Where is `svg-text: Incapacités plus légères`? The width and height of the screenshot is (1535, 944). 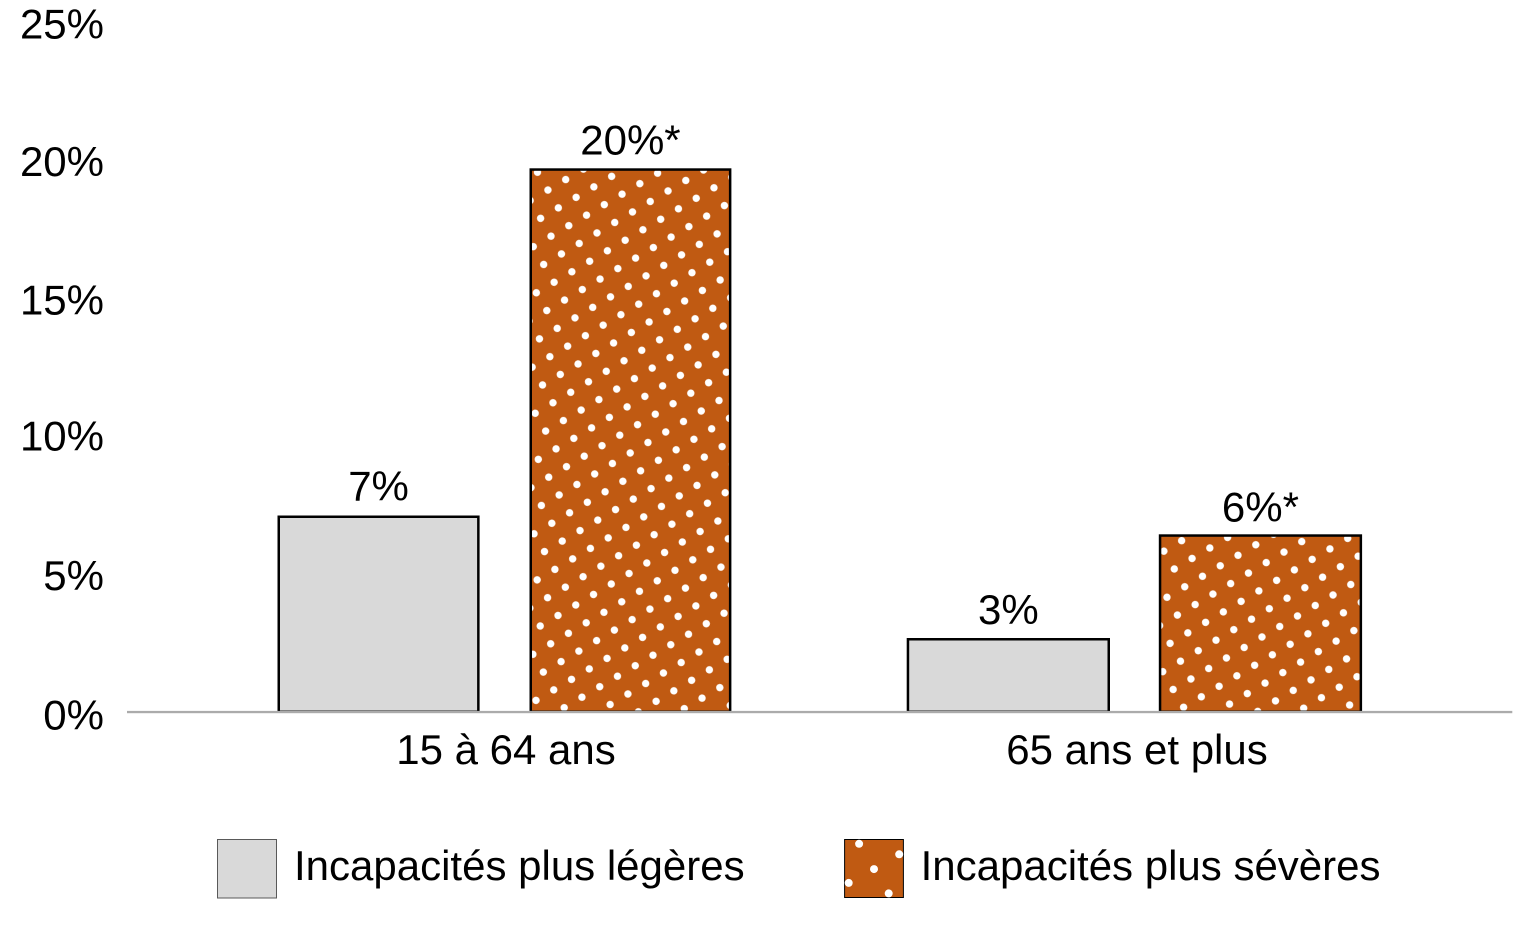 svg-text: Incapacités plus légères is located at coordinates (519, 865).